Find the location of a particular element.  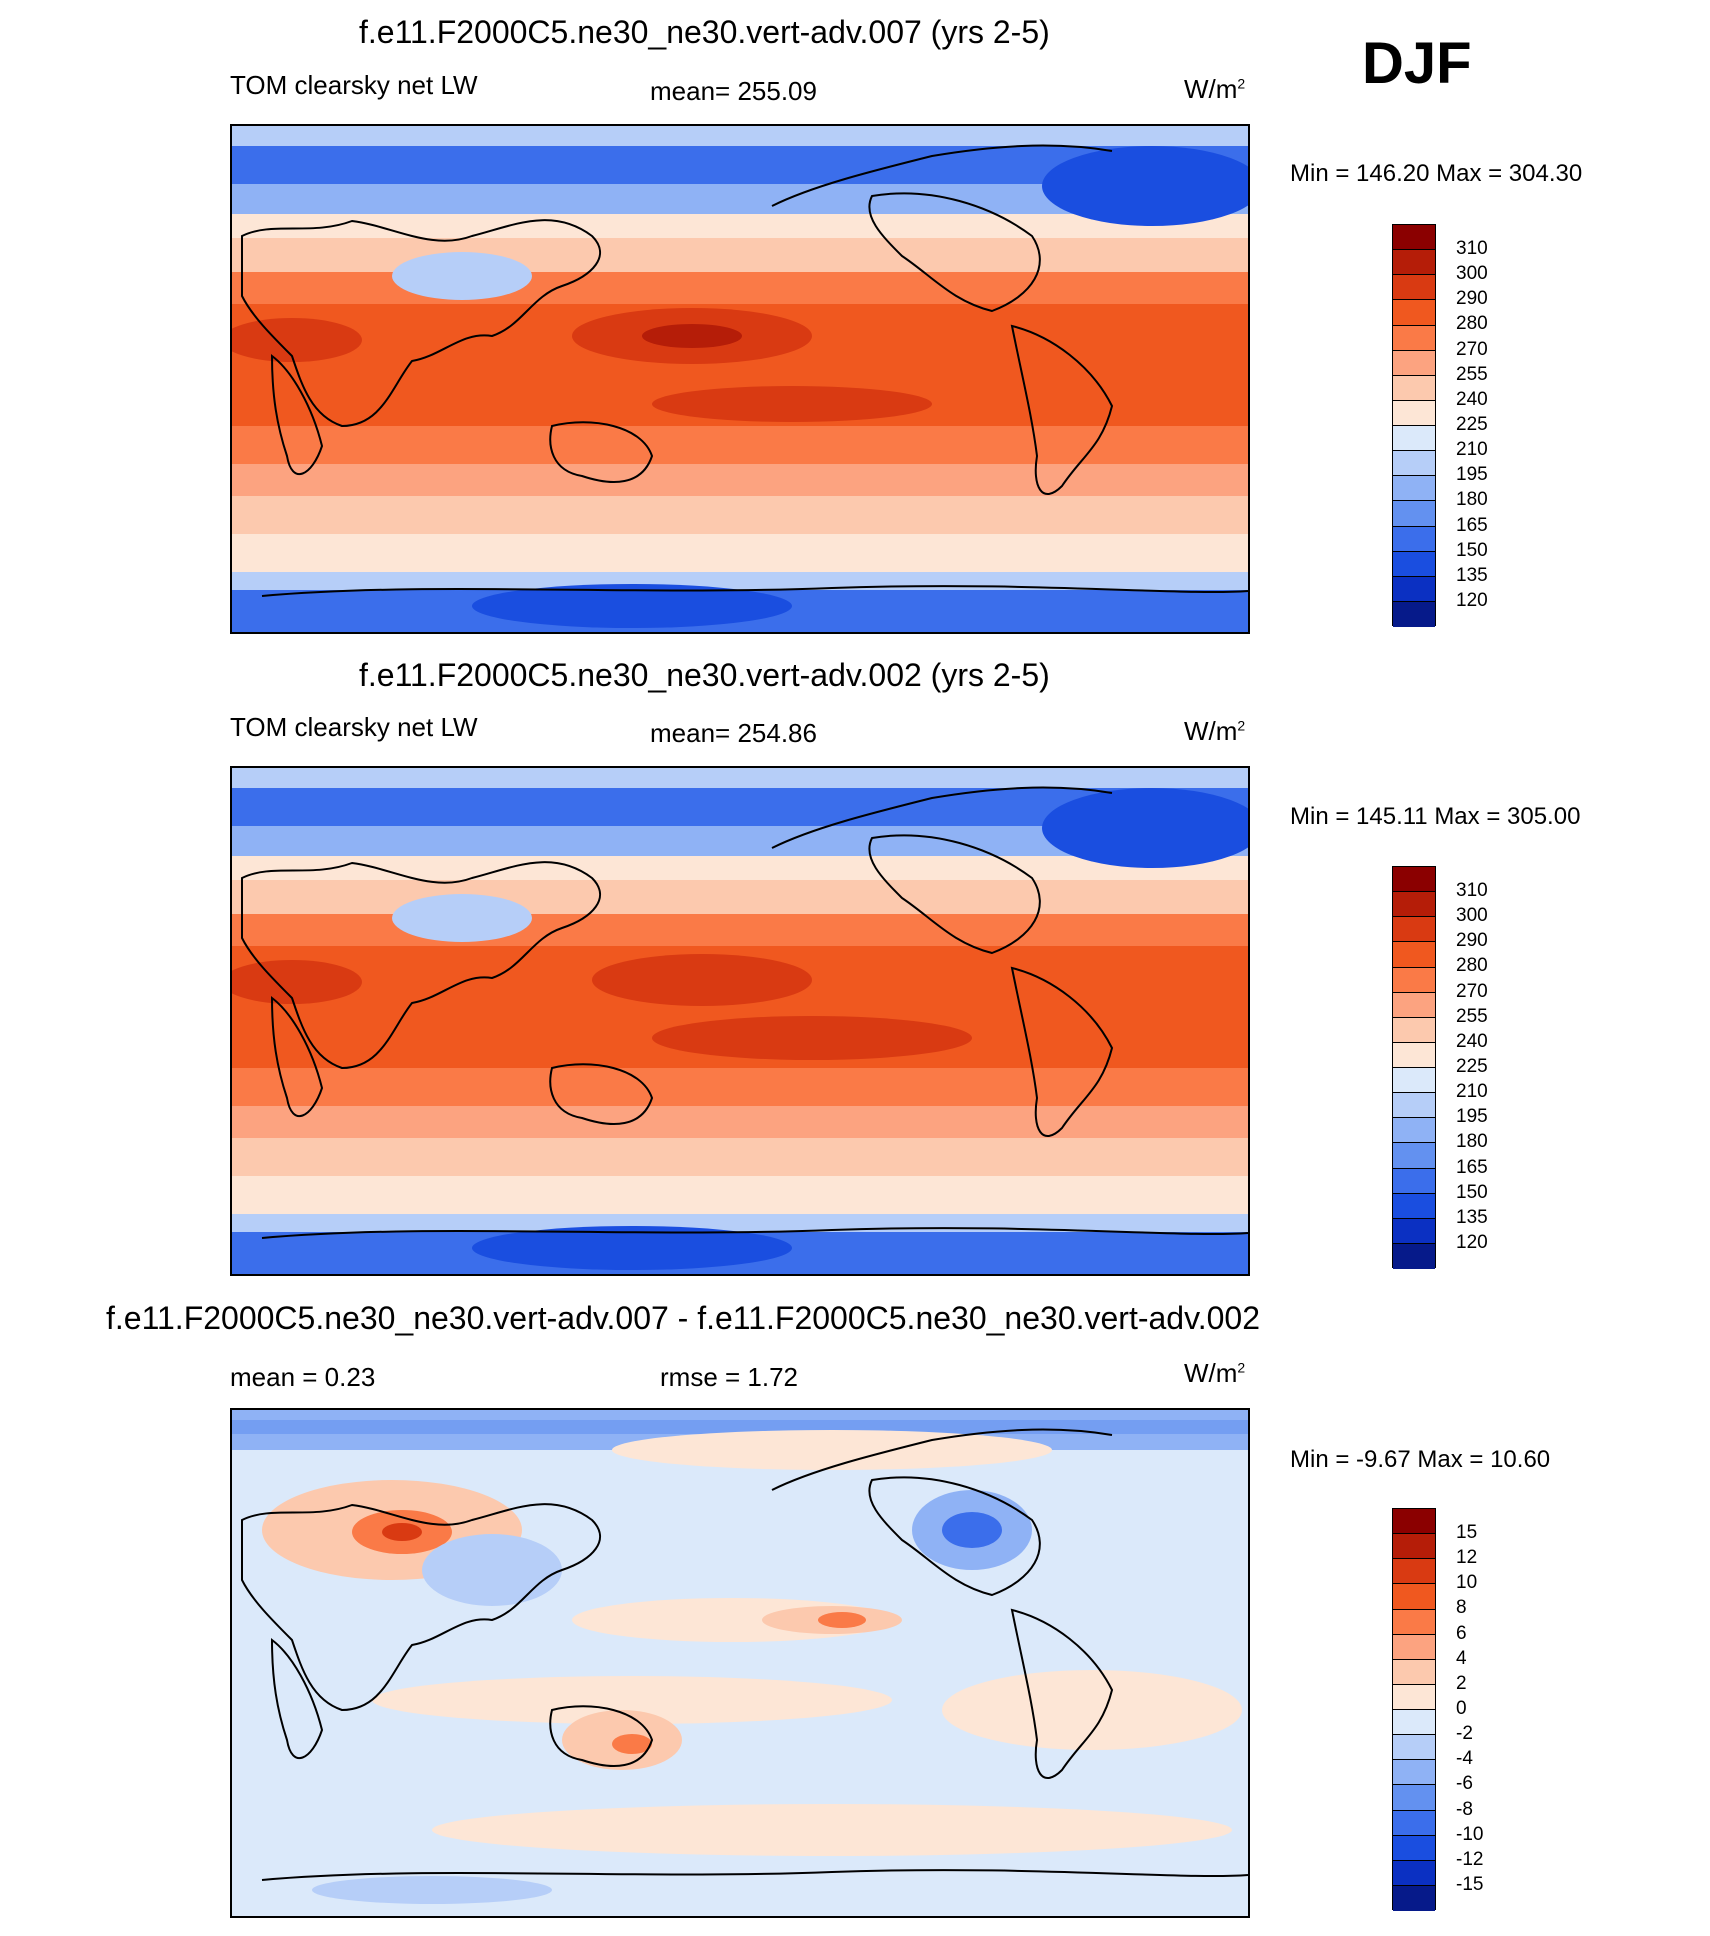

panel3-colorbar is located at coordinates (1414, 1709).